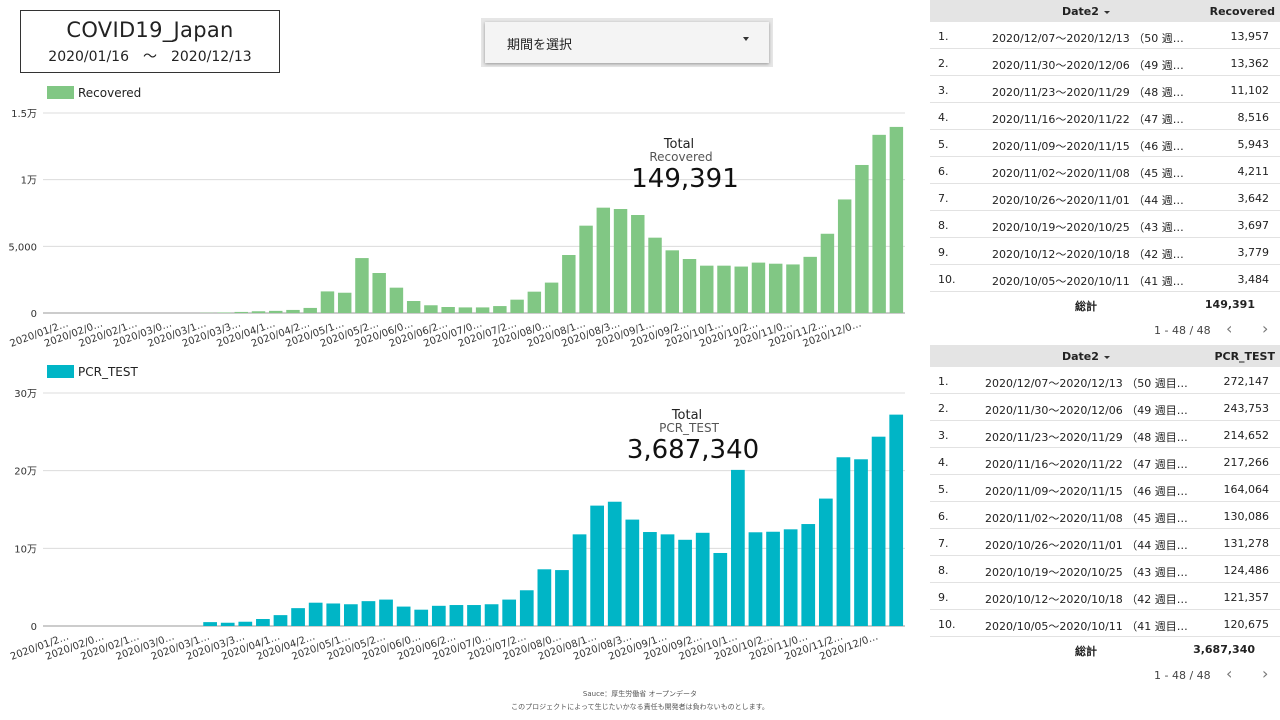  I want to click on row-index: 9., so click(943, 597).